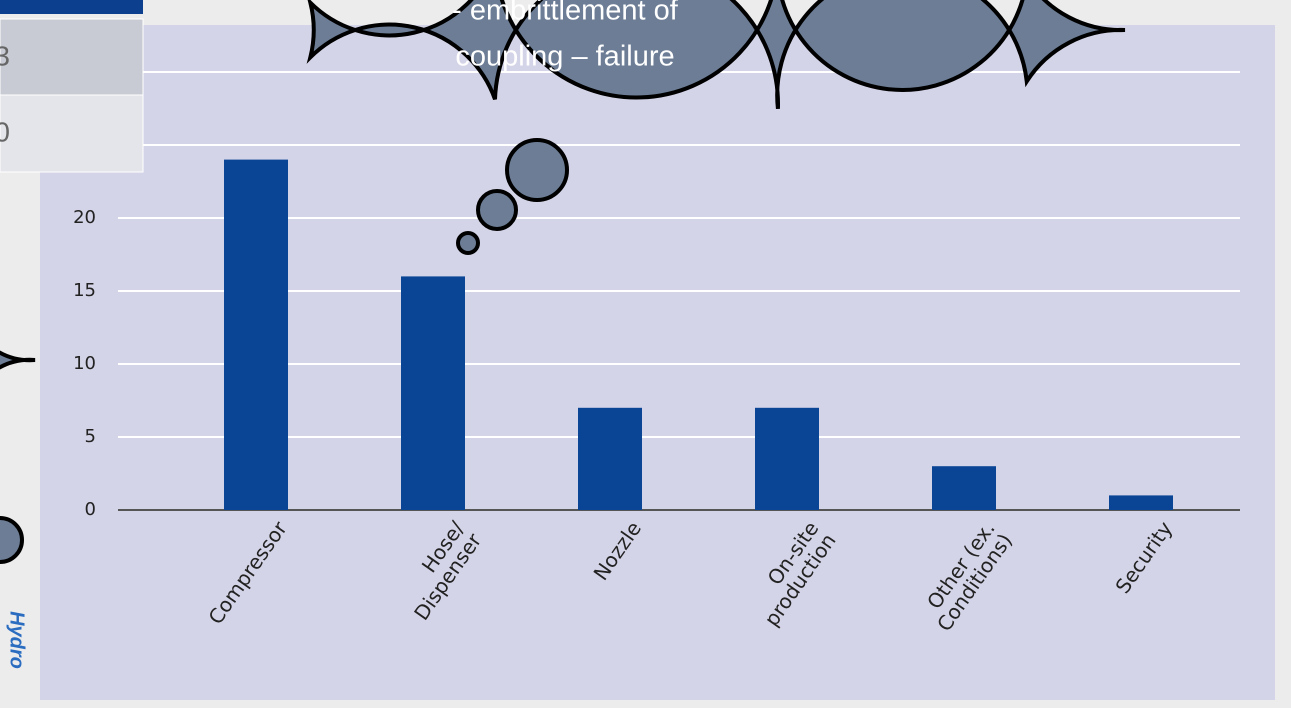 The image size is (1291, 708). Describe the element at coordinates (84, 217) in the screenshot. I see `y-tick-label: 20` at that location.